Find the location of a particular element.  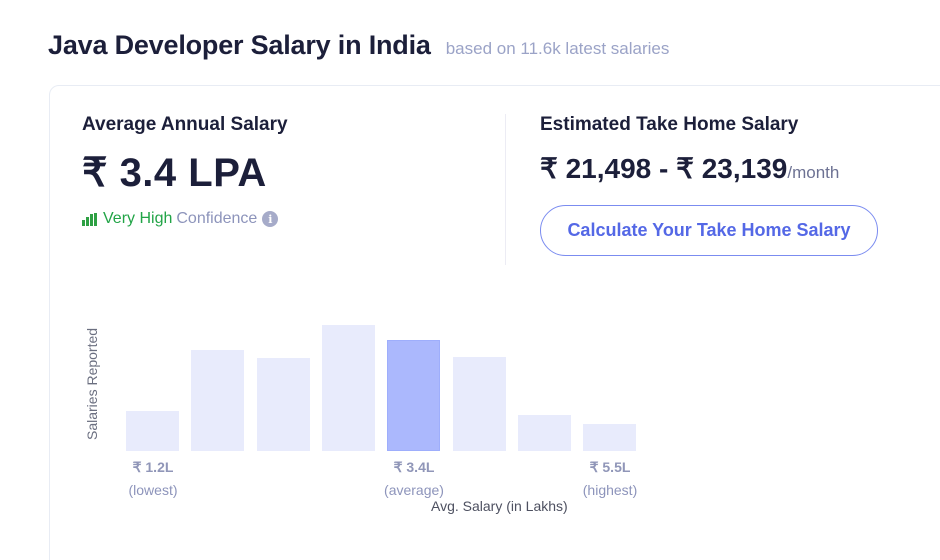

x-tick-value: ₹ 3.4L is located at coordinates (414, 467).